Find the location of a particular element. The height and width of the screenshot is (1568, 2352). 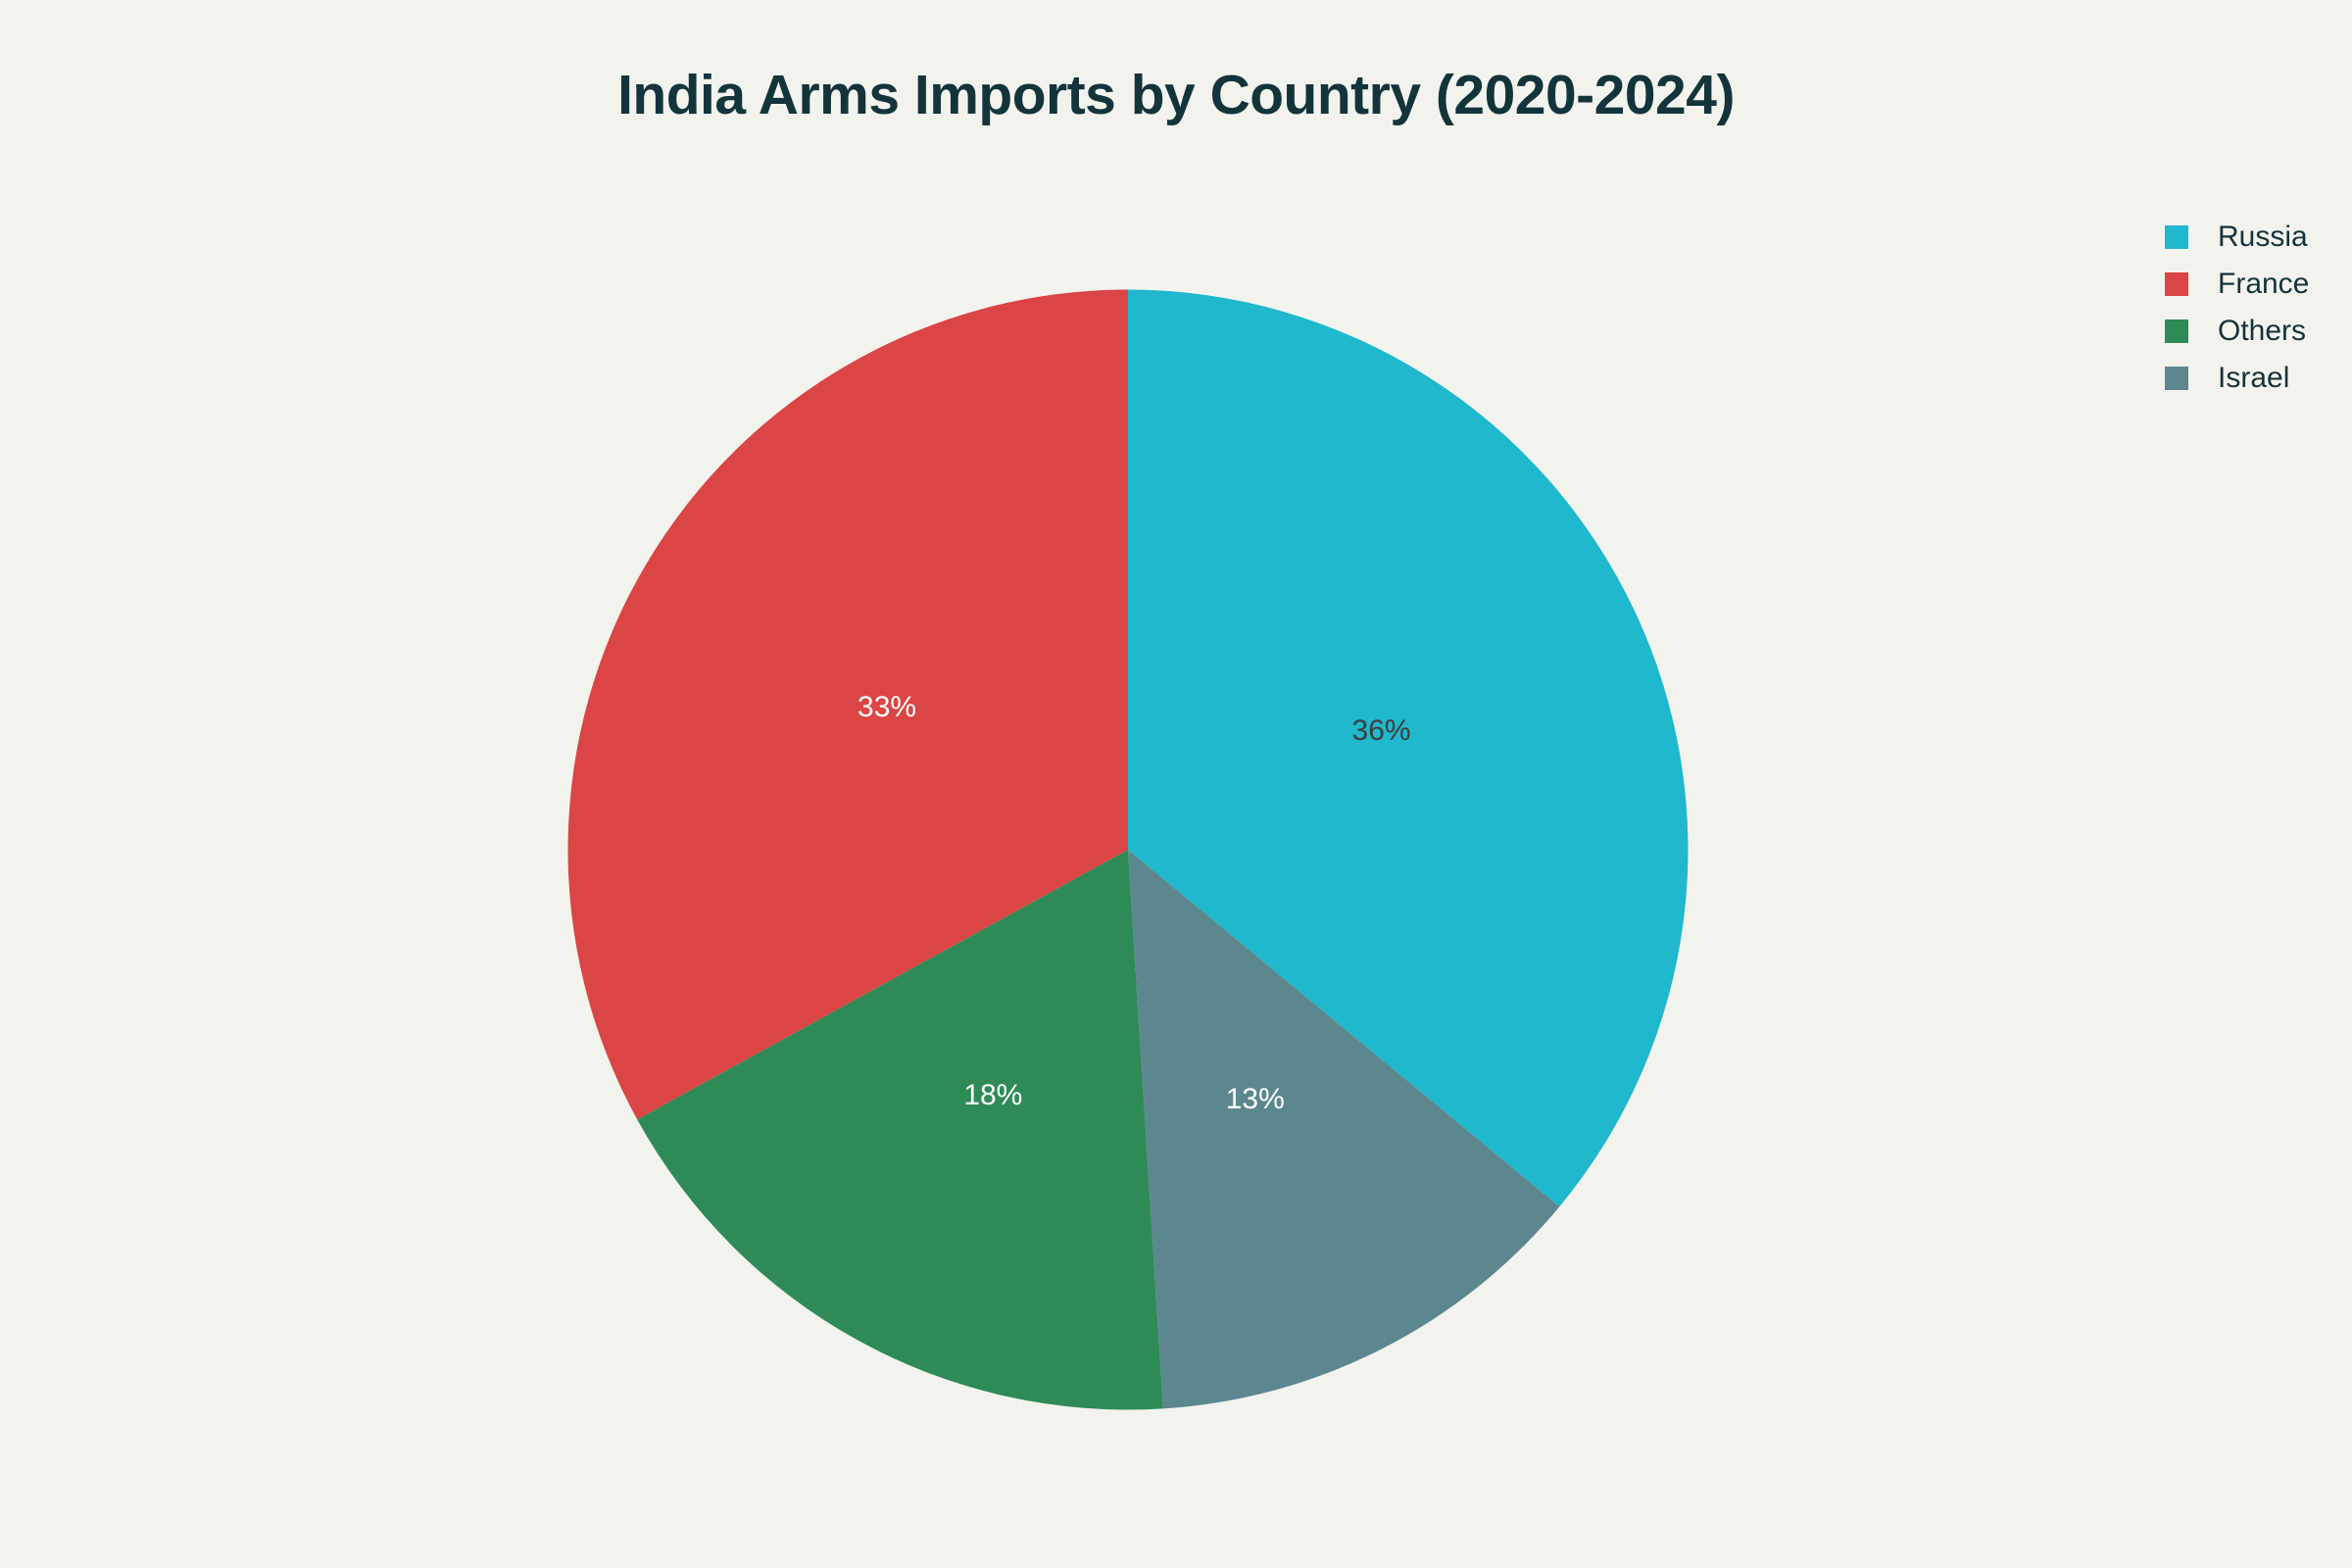

legend-item-others: Others is located at coordinates (2237, 331).